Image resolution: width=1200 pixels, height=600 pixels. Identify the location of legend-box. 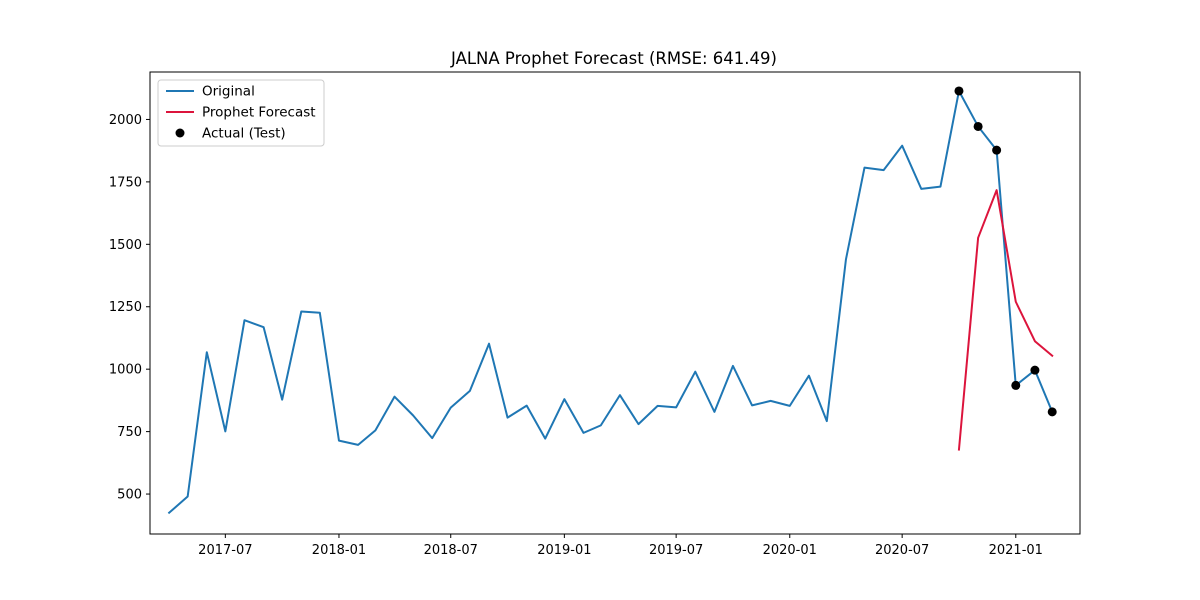
(241, 113).